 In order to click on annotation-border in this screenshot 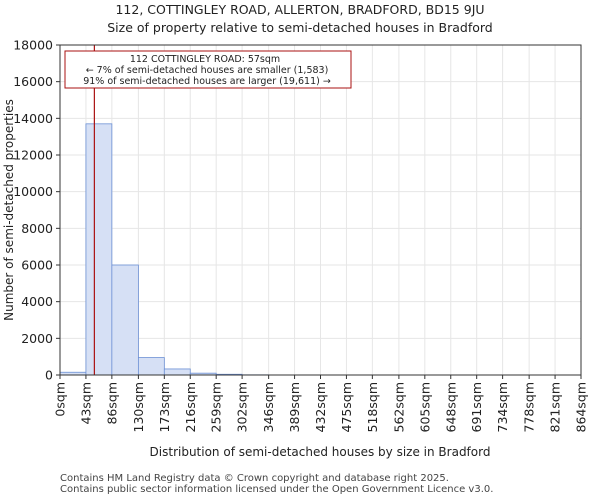, I will do `click(208, 69)`.